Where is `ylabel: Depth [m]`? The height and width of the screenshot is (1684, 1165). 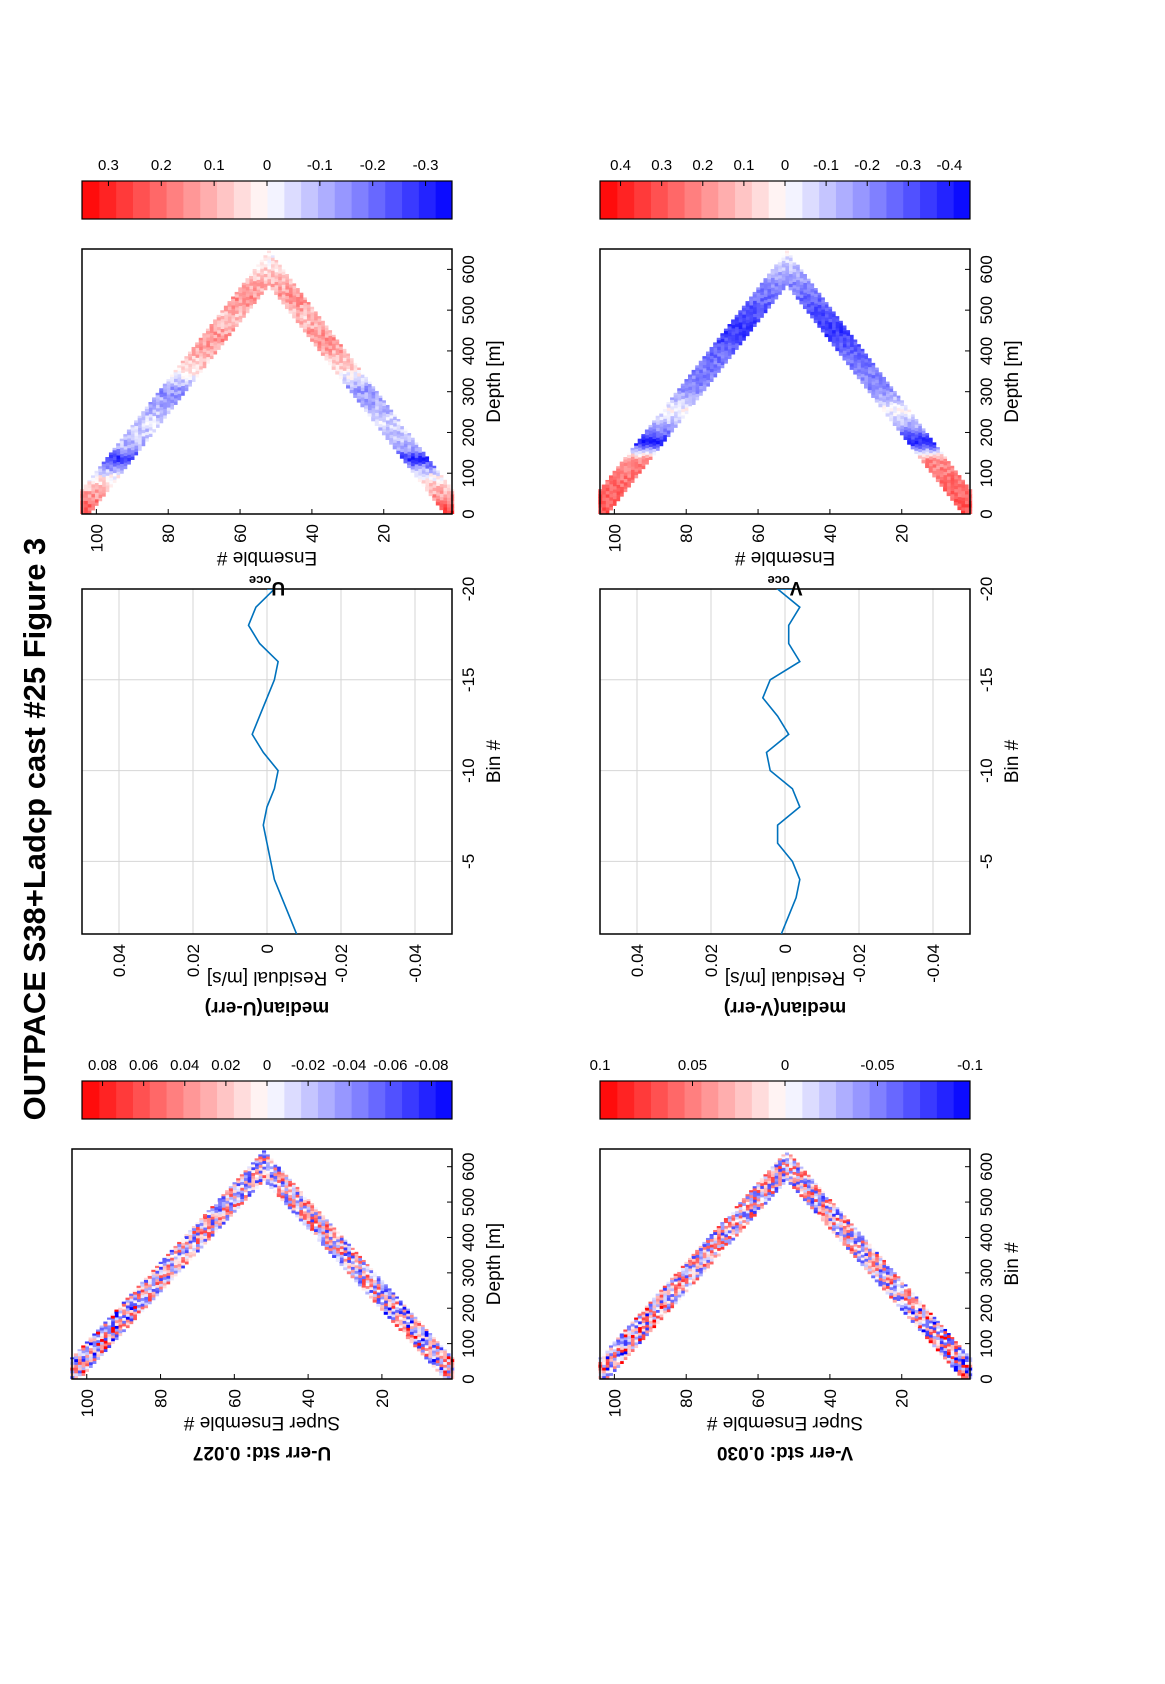 ylabel: Depth [m] is located at coordinates (494, 381).